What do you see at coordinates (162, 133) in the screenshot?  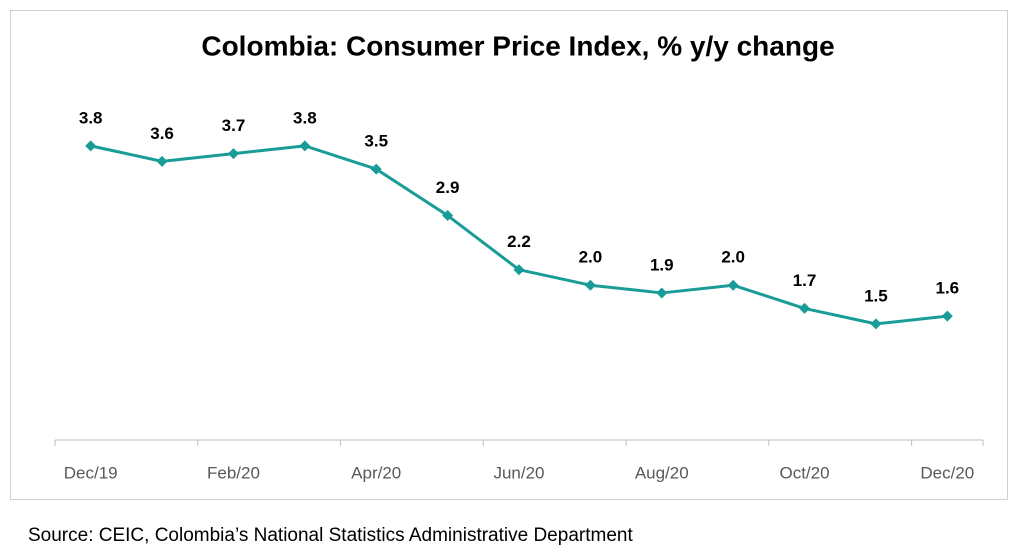 I see `value-label: 3.6` at bounding box center [162, 133].